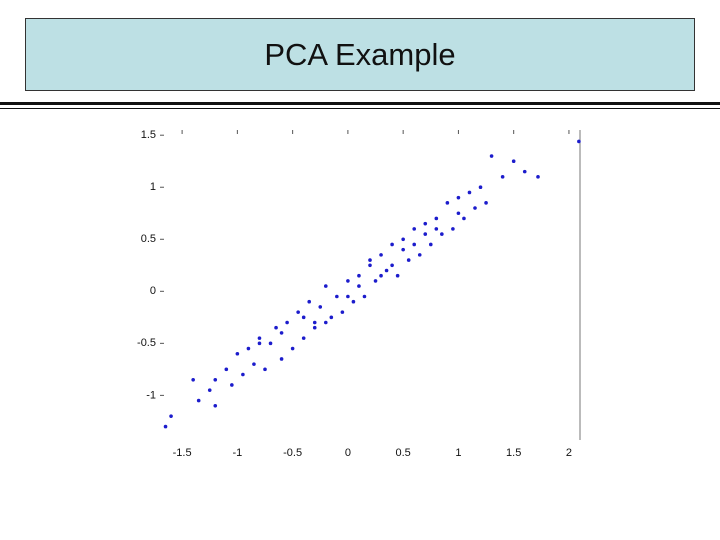 The height and width of the screenshot is (540, 720). What do you see at coordinates (237, 453) in the screenshot?
I see `x-tick-label: -1` at bounding box center [237, 453].